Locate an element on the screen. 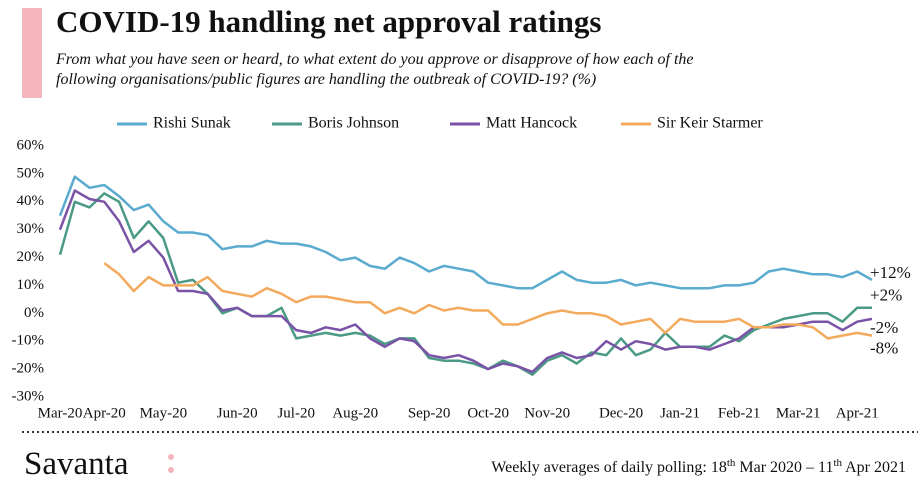 Image resolution: width=924 pixels, height=501 pixels. x-tick-label: Apr-20 is located at coordinates (104, 413).